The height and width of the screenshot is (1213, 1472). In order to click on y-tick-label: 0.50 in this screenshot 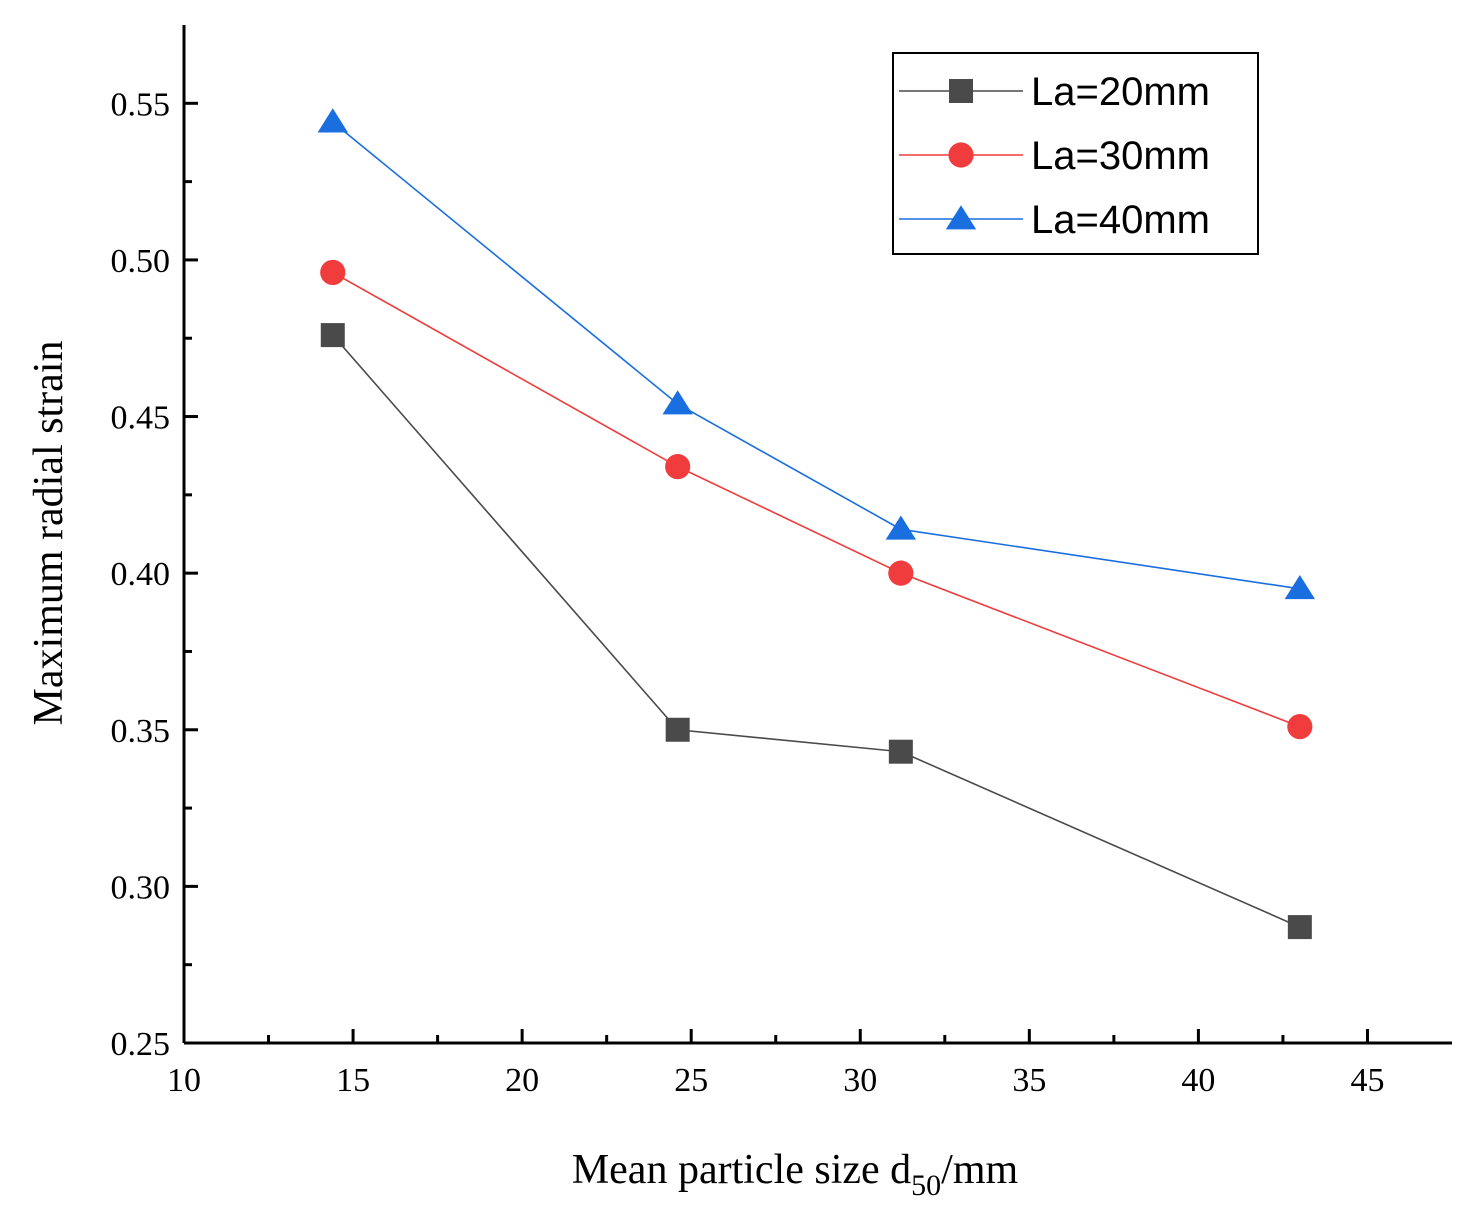, I will do `click(141, 261)`.